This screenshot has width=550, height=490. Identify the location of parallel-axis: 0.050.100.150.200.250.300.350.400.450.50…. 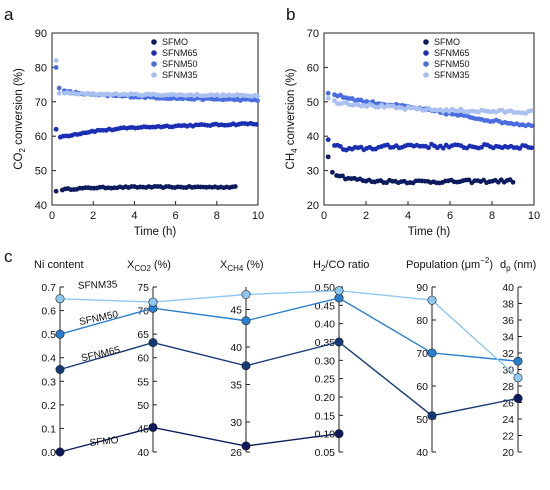
(341, 359).